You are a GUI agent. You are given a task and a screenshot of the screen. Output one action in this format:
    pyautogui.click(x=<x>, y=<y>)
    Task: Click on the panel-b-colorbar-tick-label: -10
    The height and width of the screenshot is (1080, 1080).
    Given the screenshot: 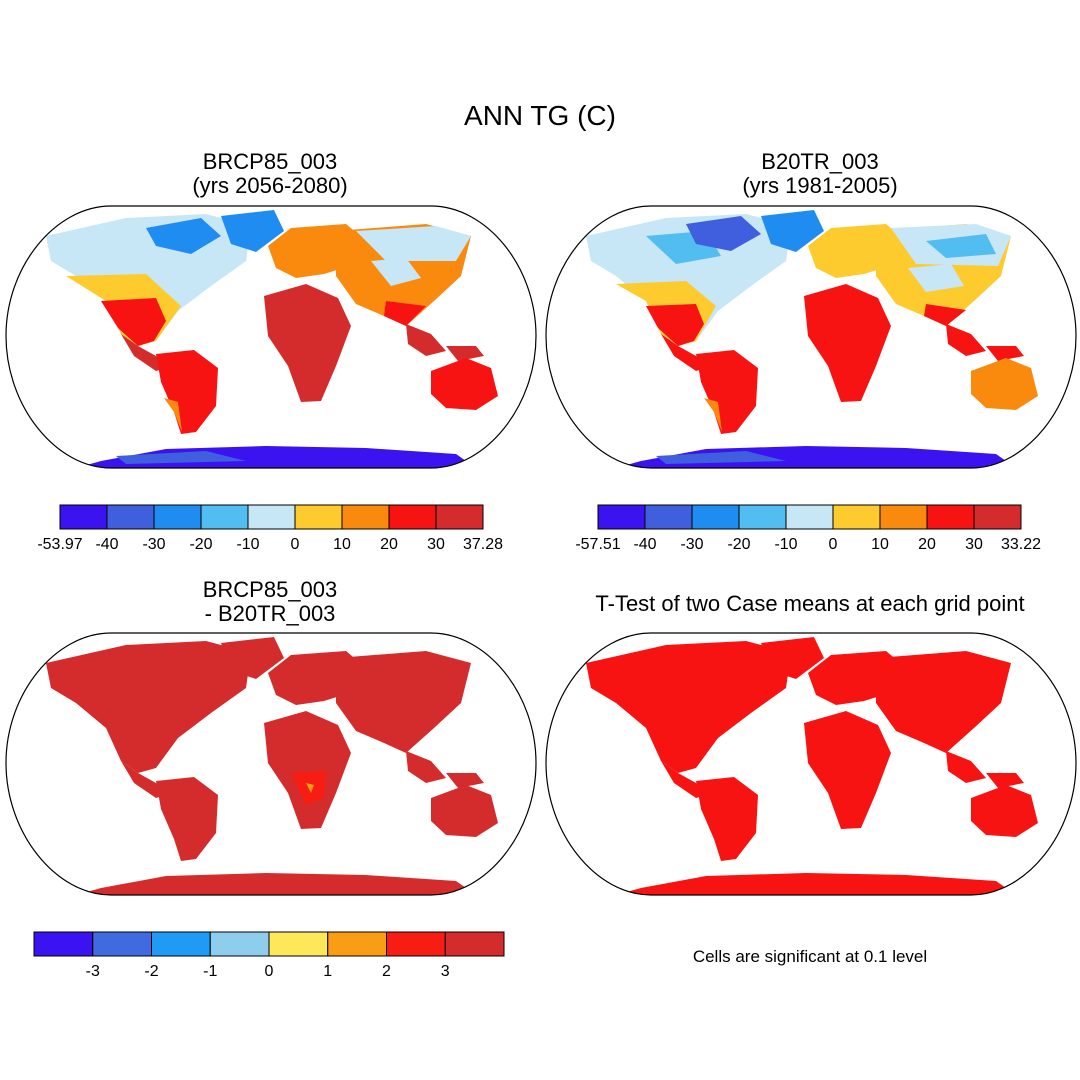 What is the action you would take?
    pyautogui.click(x=785, y=544)
    